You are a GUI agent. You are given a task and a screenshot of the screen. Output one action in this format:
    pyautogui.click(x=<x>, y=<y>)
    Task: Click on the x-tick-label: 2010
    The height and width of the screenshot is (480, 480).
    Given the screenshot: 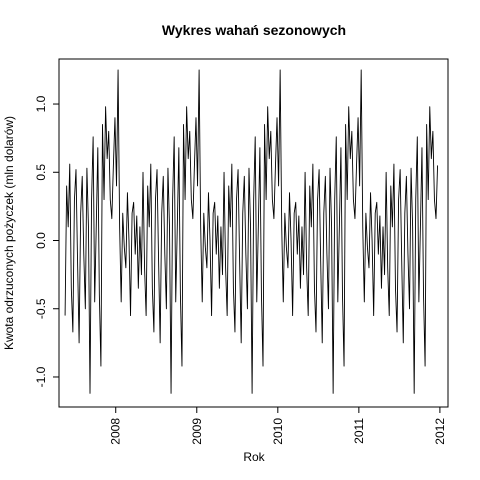 What is the action you would take?
    pyautogui.click(x=278, y=431)
    